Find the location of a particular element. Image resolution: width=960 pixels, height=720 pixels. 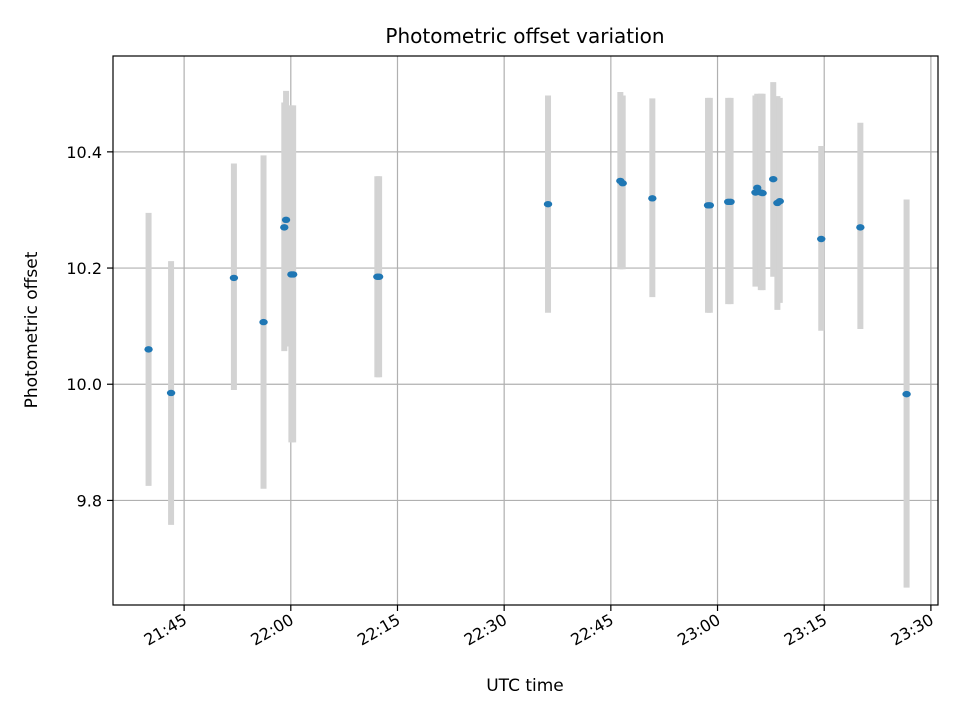

x-tick-label: 23:15 is located at coordinates (805, 630).